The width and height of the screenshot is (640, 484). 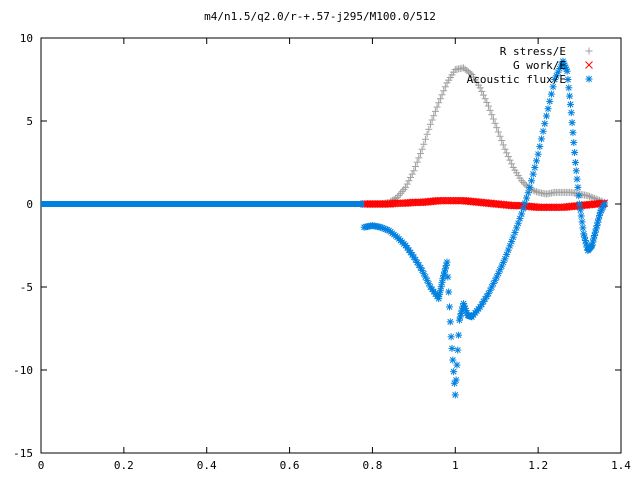 What do you see at coordinates (533, 51) in the screenshot?
I see `legend-label: R stress/E` at bounding box center [533, 51].